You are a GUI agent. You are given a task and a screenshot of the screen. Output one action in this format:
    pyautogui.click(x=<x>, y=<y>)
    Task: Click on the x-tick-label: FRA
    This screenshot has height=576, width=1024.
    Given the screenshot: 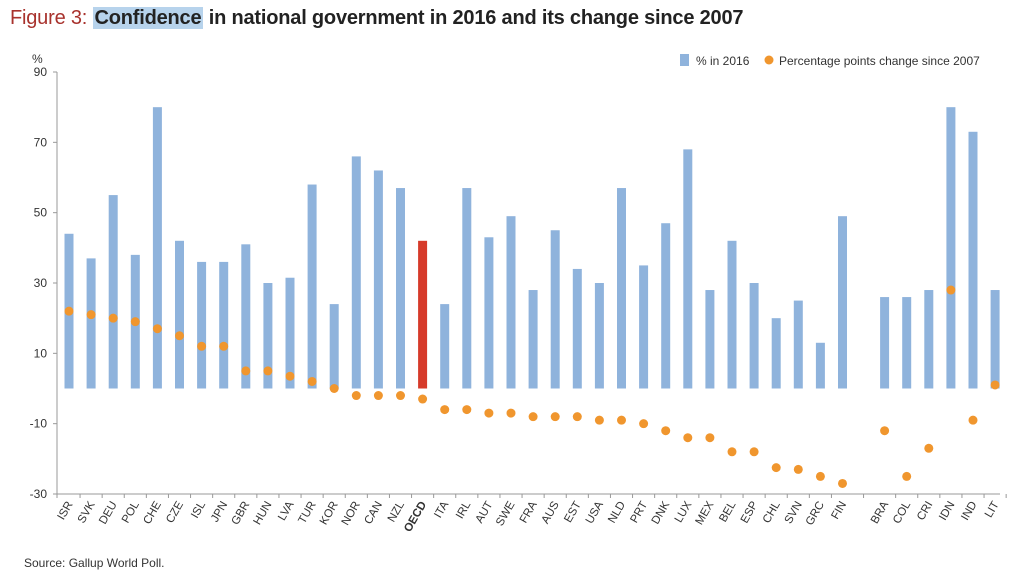 What is the action you would take?
    pyautogui.click(x=529, y=512)
    